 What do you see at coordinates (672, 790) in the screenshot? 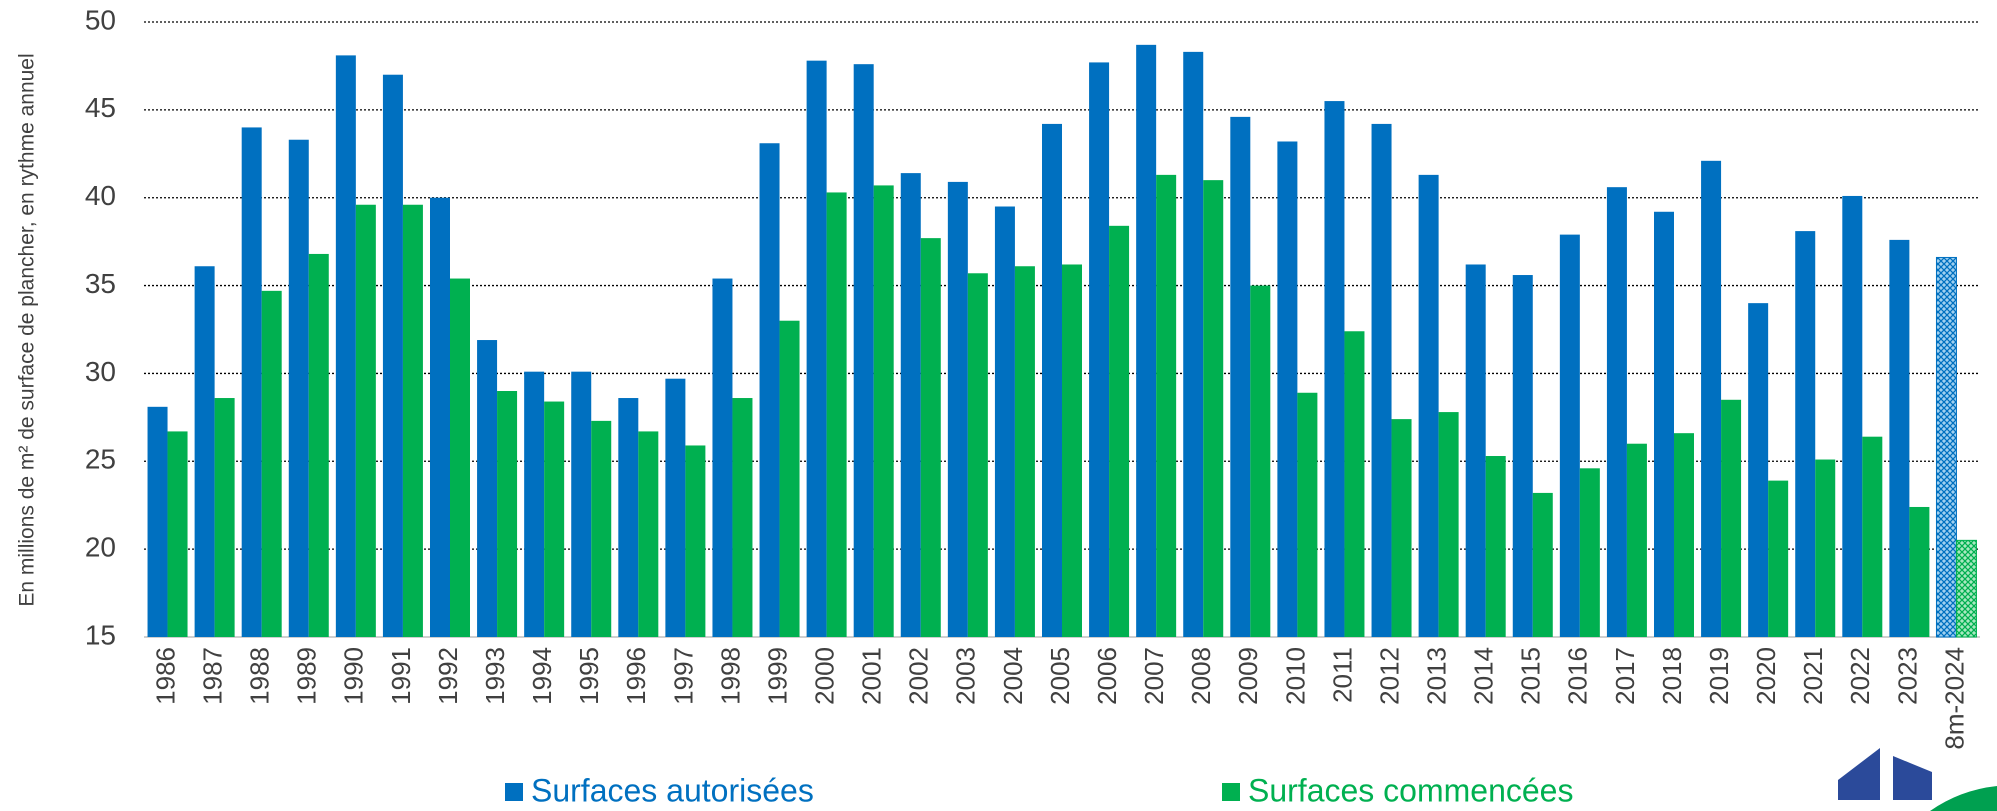
I see `legend-label: Surfaces autorisées` at bounding box center [672, 790].